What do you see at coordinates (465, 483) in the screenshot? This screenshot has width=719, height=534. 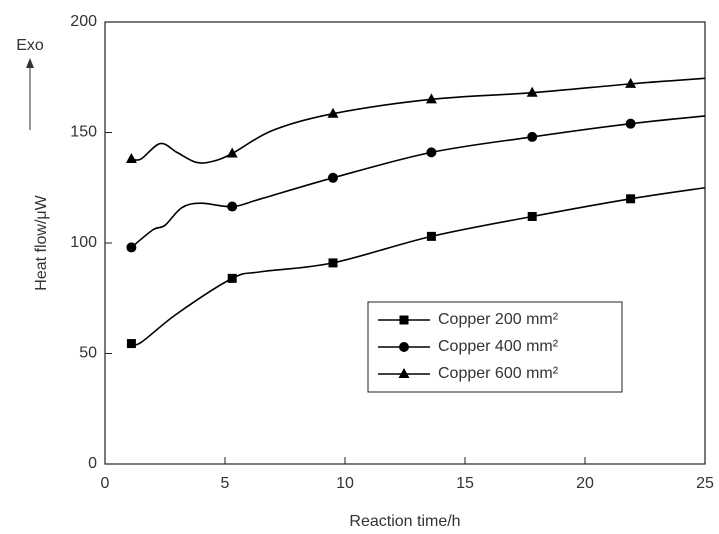 I see `x-tick-label: 15` at bounding box center [465, 483].